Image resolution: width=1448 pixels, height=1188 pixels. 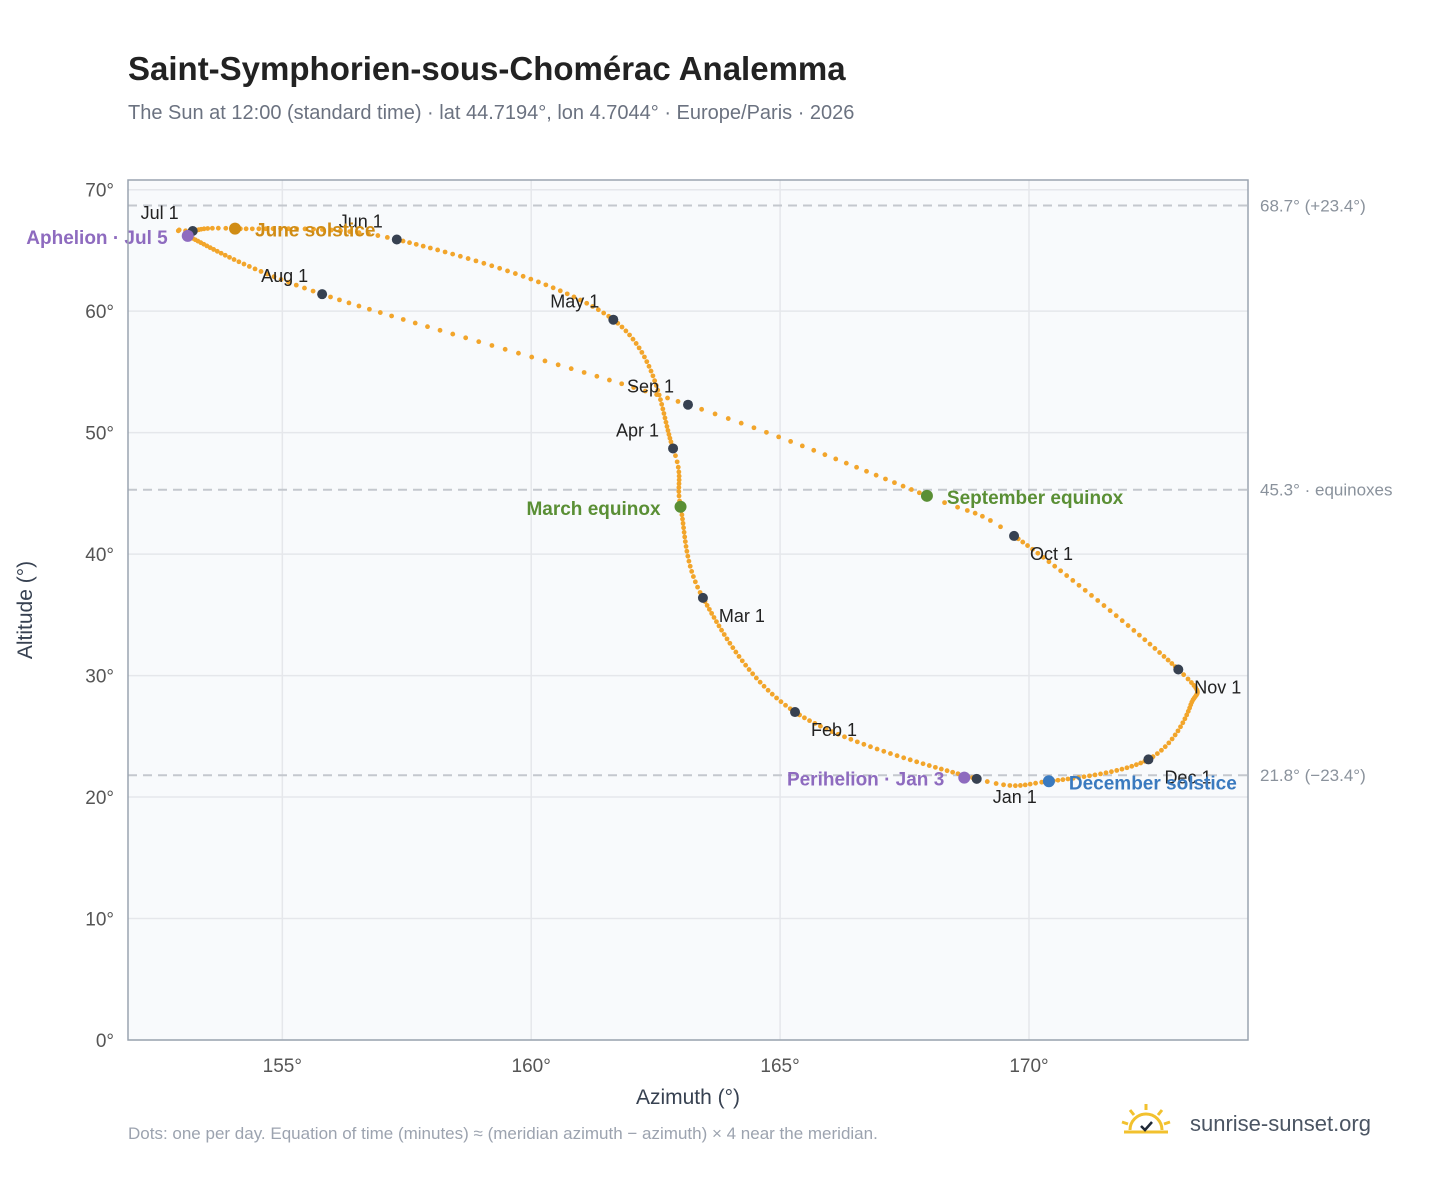 I want to click on x-tick-label: 155°, so click(x=282, y=1066).